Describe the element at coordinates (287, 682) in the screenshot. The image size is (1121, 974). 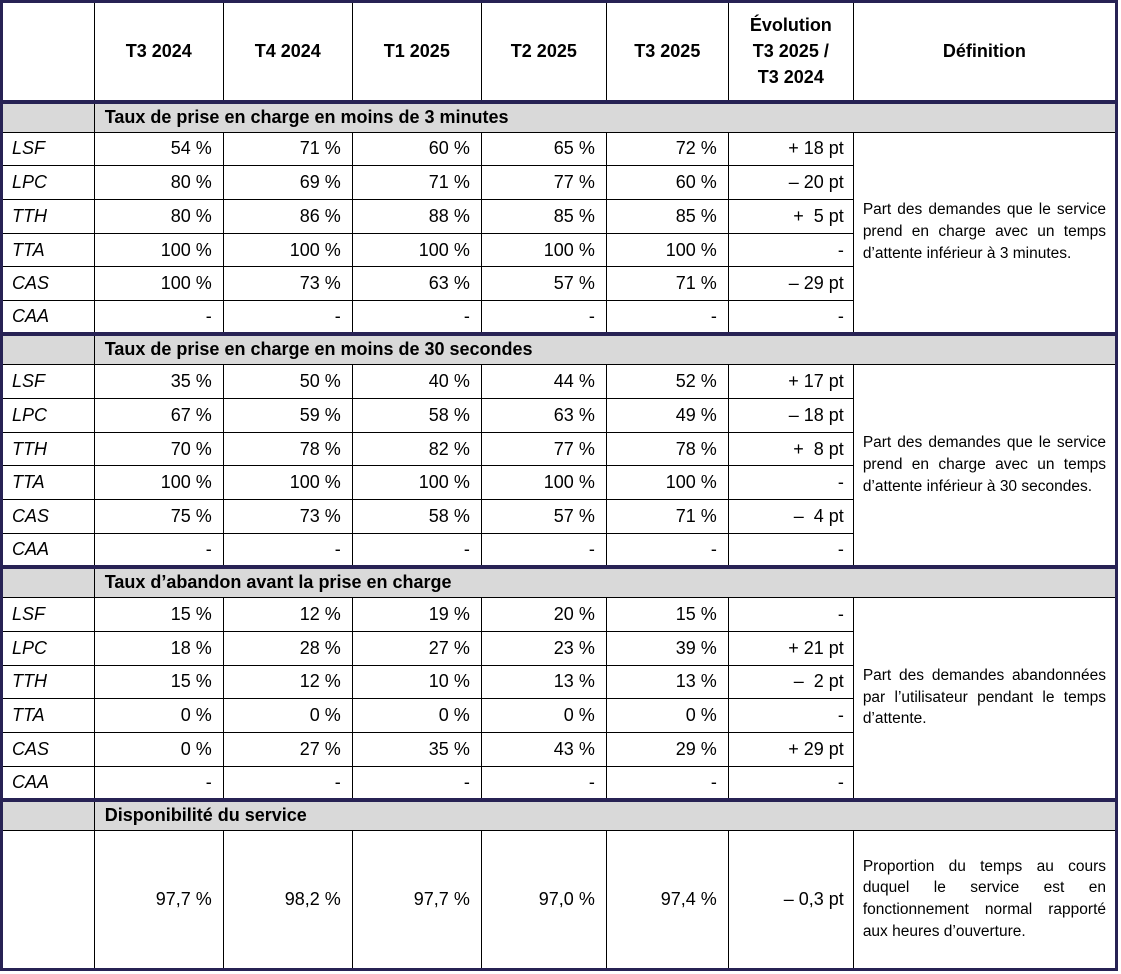
I see `value-cell: 12 %` at that location.